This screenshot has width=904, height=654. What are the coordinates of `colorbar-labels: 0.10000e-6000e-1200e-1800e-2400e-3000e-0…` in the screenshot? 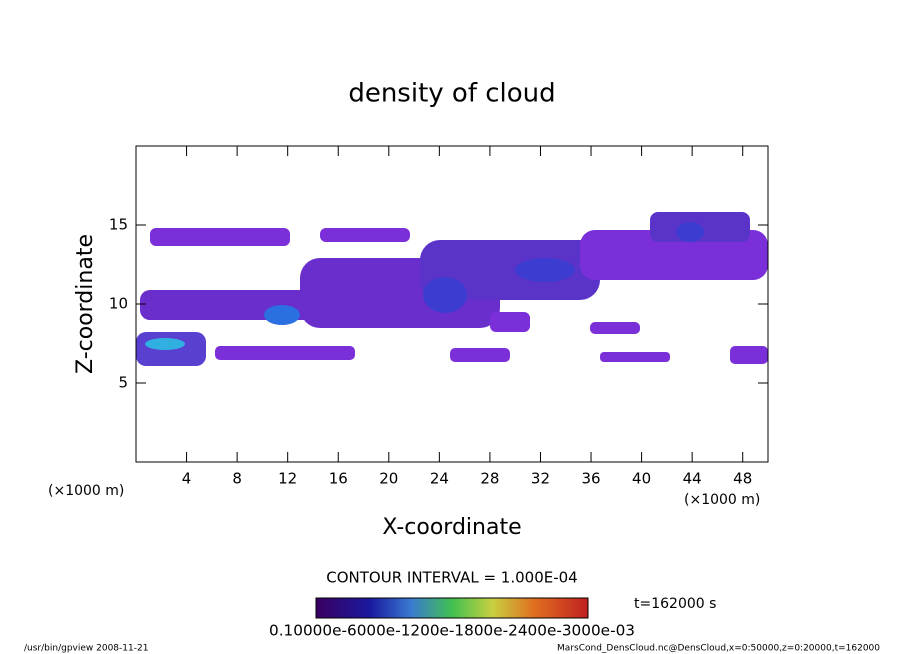 It's located at (452, 631).